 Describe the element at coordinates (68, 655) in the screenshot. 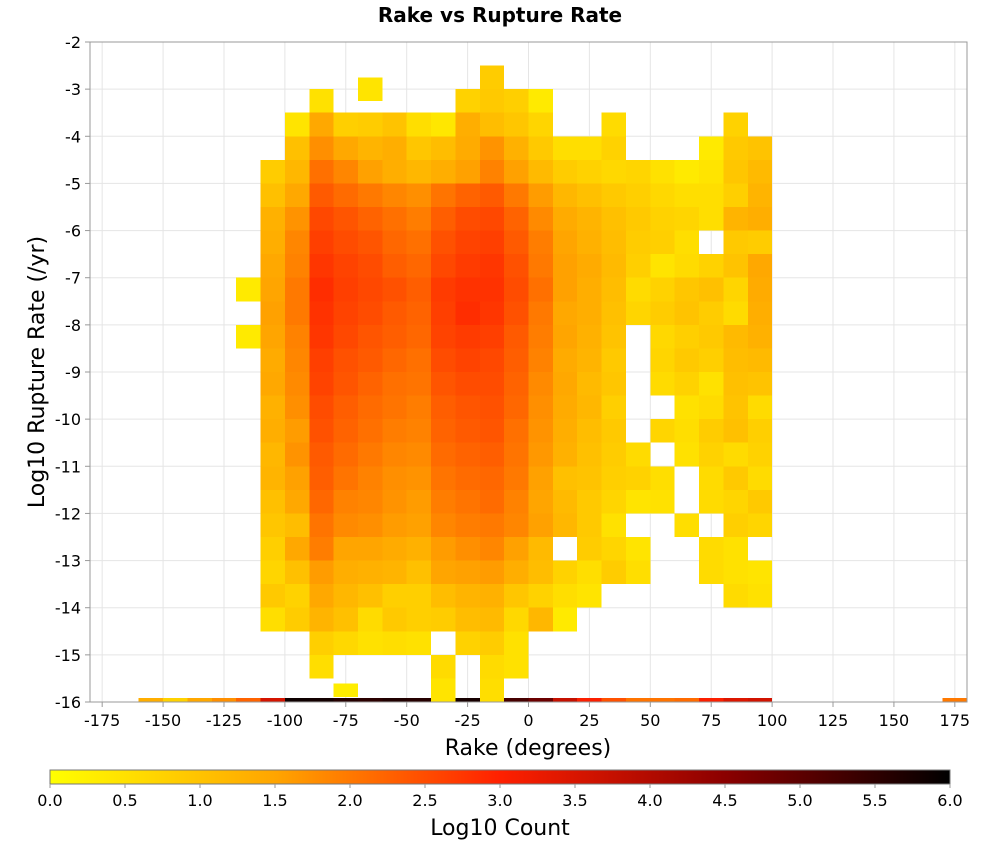

I see `y-tick-label: -15` at that location.